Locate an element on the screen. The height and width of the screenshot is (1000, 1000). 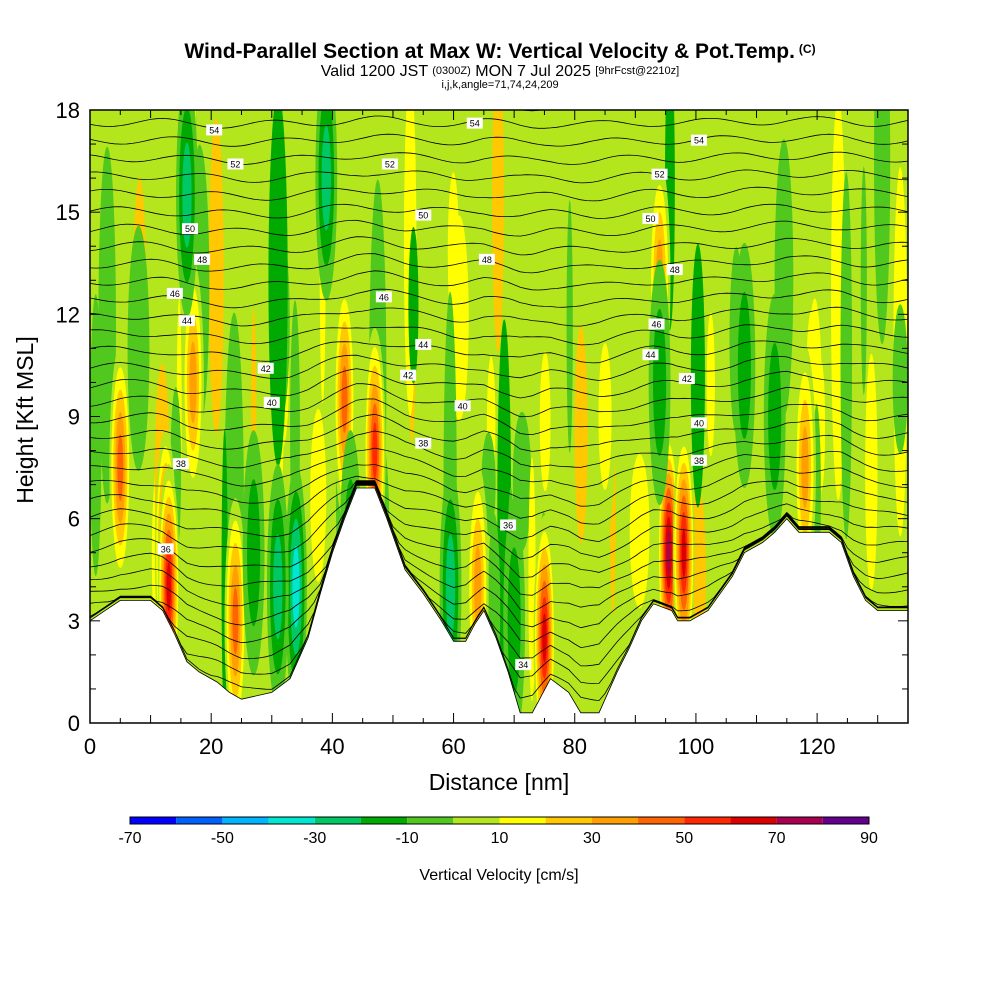
y-tick-label: 12 is located at coordinates (68, 314).